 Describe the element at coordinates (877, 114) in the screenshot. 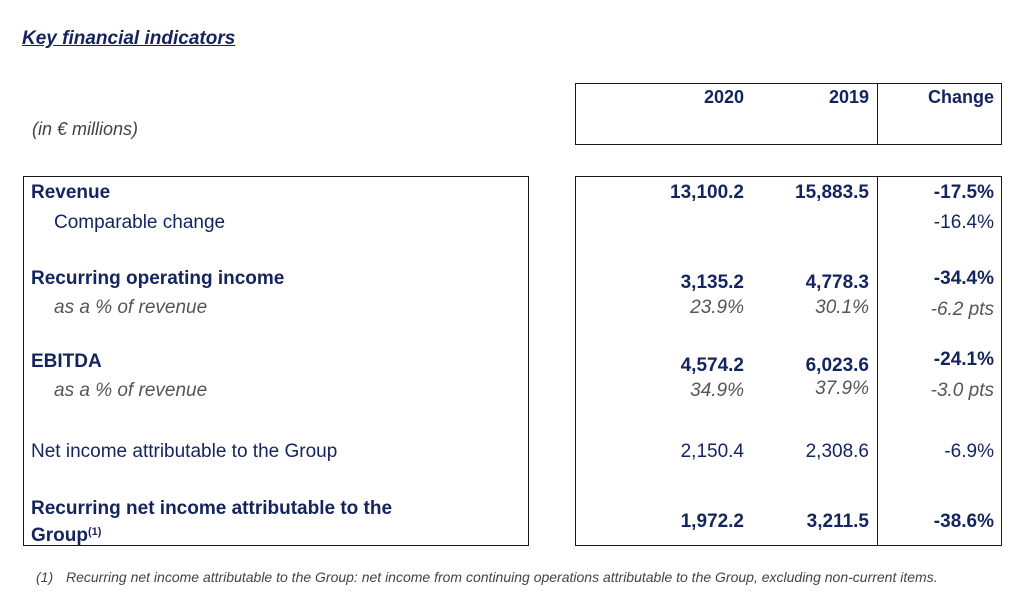

I see `header-divider` at that location.